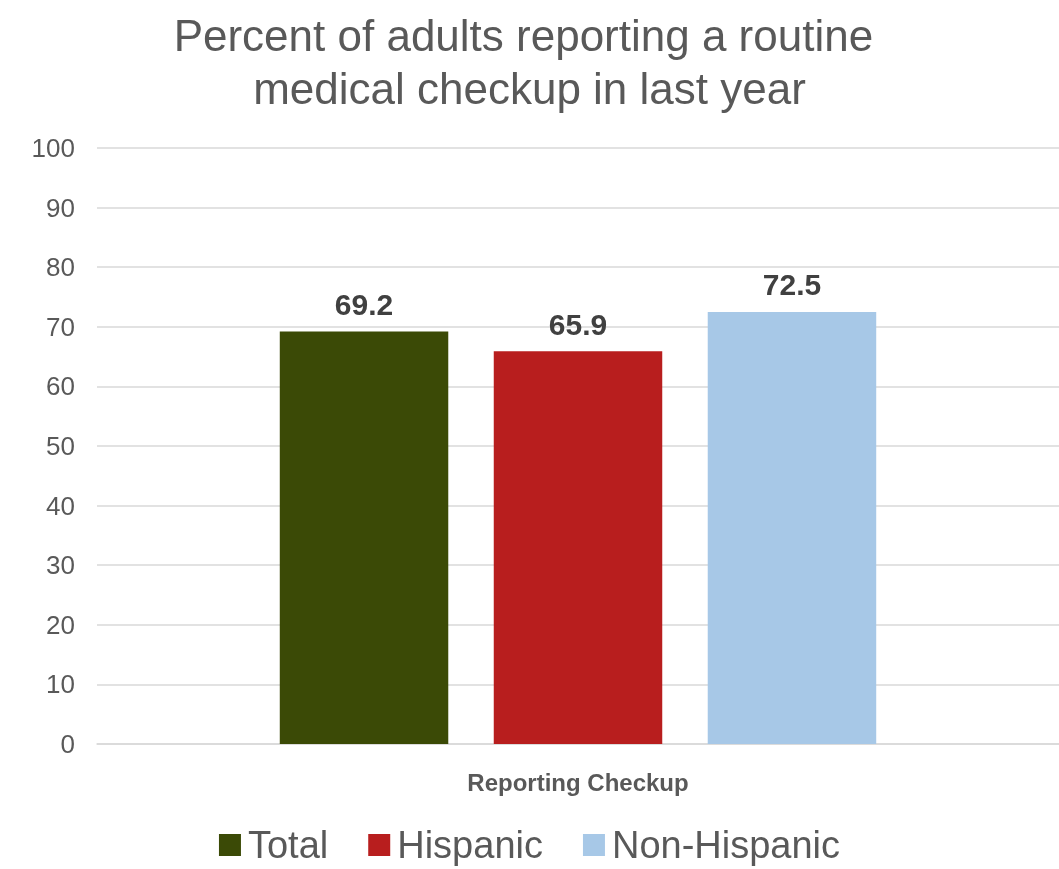  What do you see at coordinates (60, 565) in the screenshot?
I see `y-tick-label: 30` at bounding box center [60, 565].